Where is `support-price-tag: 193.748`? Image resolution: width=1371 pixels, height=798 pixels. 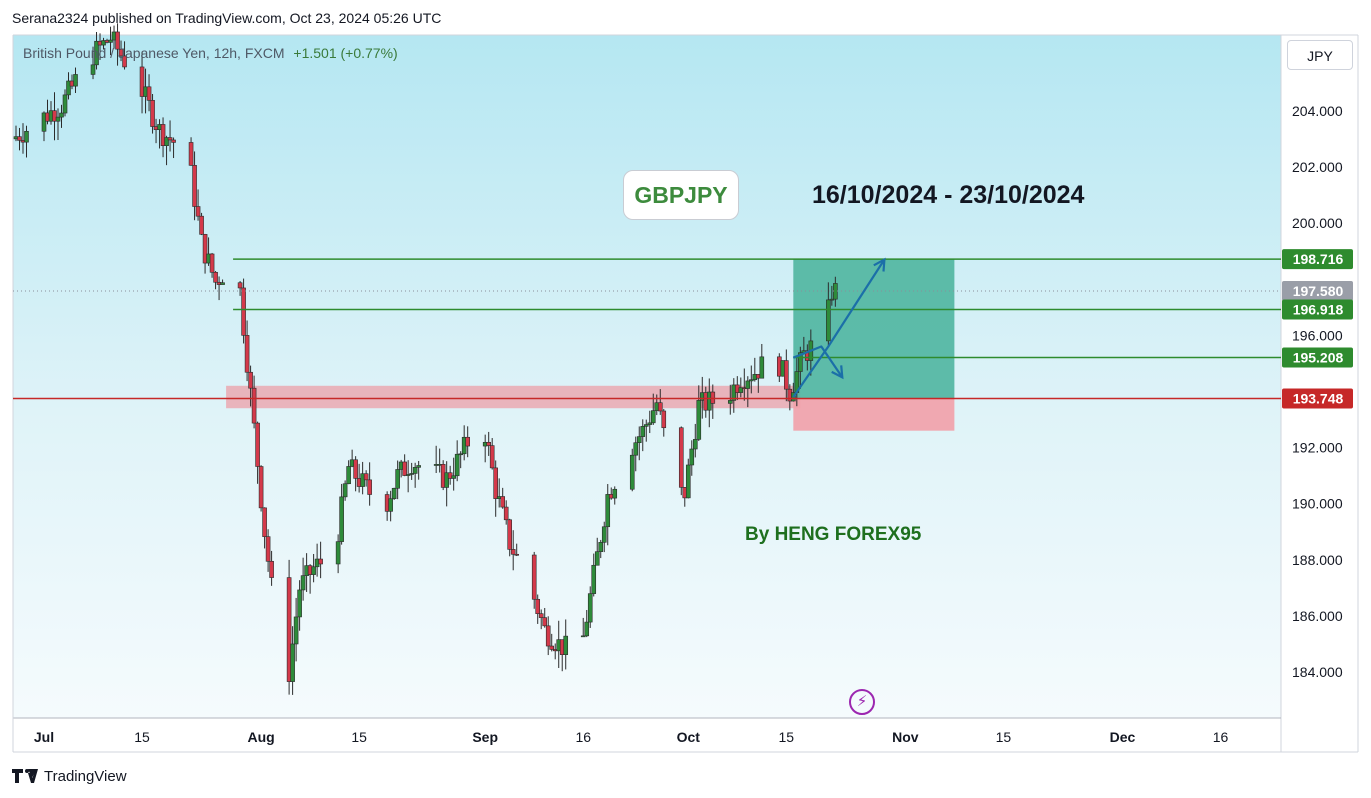
support-price-tag: 193.748 is located at coordinates (1317, 398).